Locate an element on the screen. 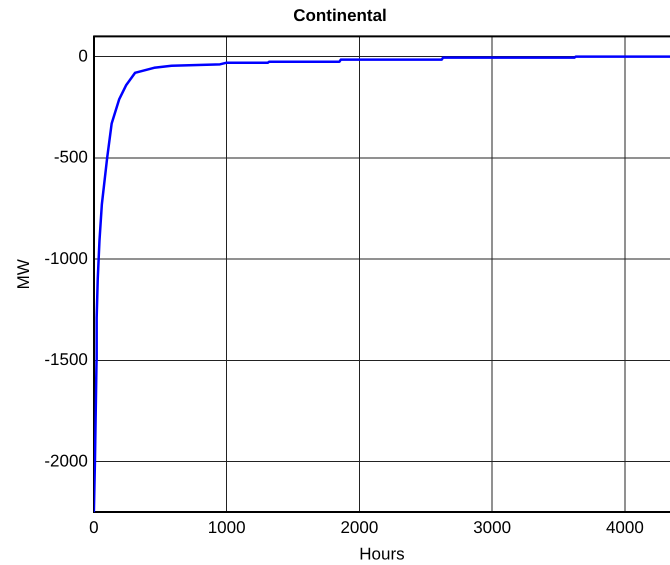 The height and width of the screenshot is (565, 670). x-tick-label: 2000 is located at coordinates (359, 528).